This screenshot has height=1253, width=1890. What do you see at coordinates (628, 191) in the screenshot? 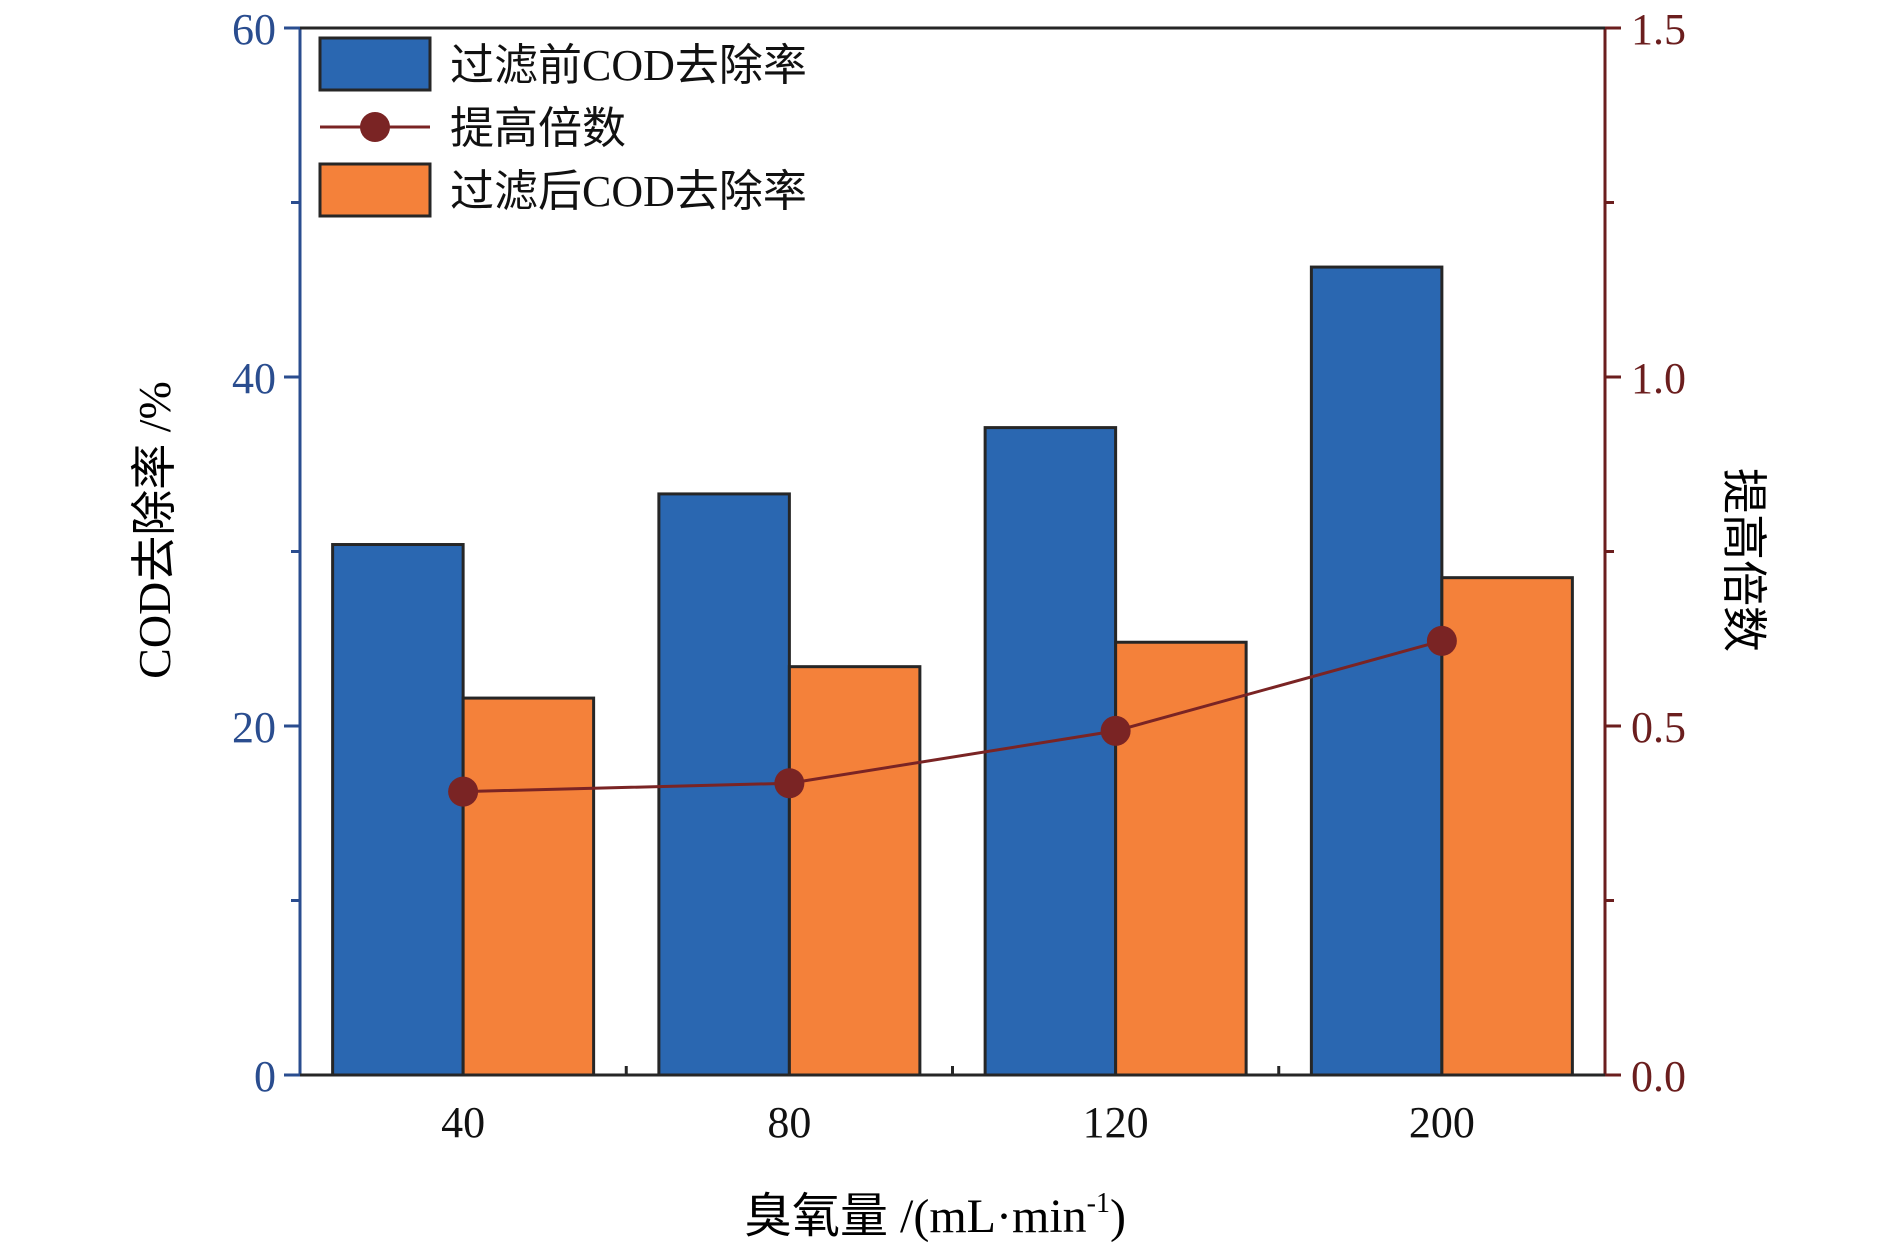
I see `legend-label: 过滤后COD去除率` at bounding box center [628, 191].